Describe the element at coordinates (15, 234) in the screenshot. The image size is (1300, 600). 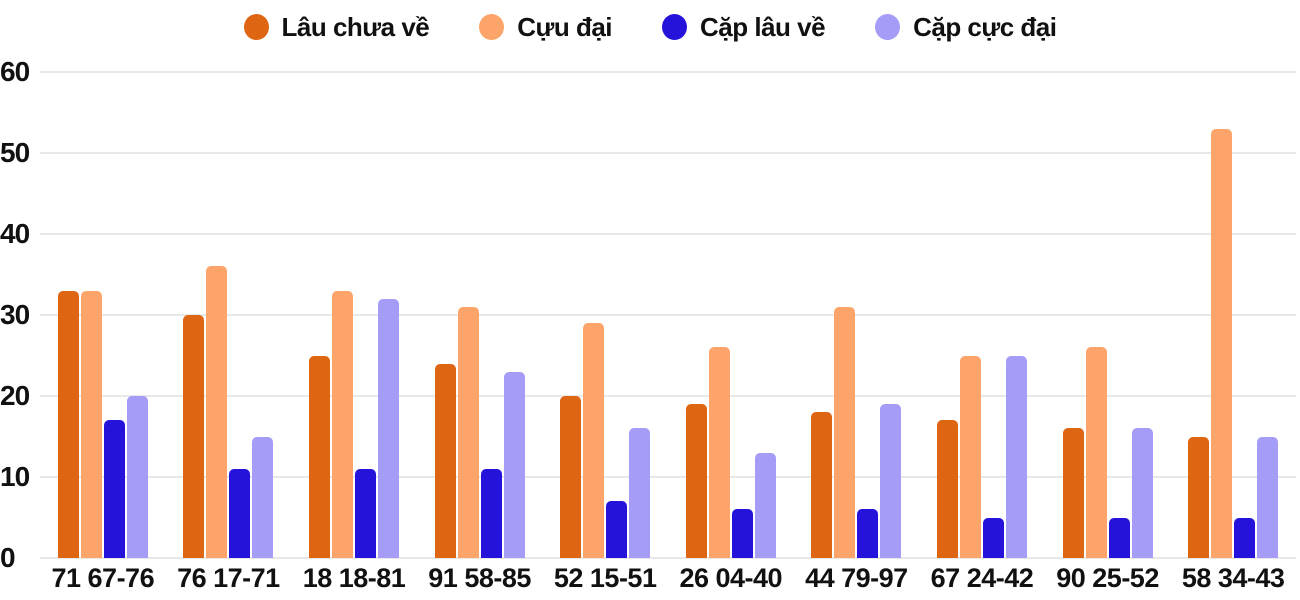
I see `y-tick-label-40: 40` at that location.